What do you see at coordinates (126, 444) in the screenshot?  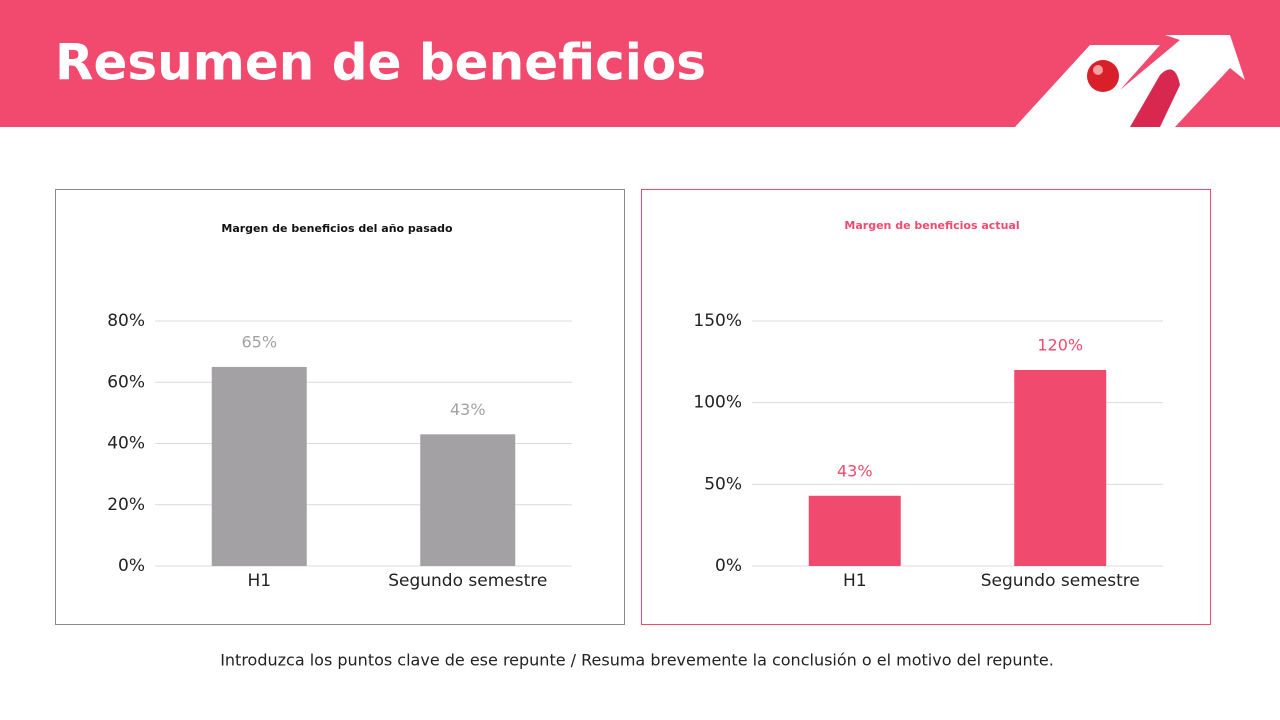 I see `y-tick-label: 40%` at bounding box center [126, 444].